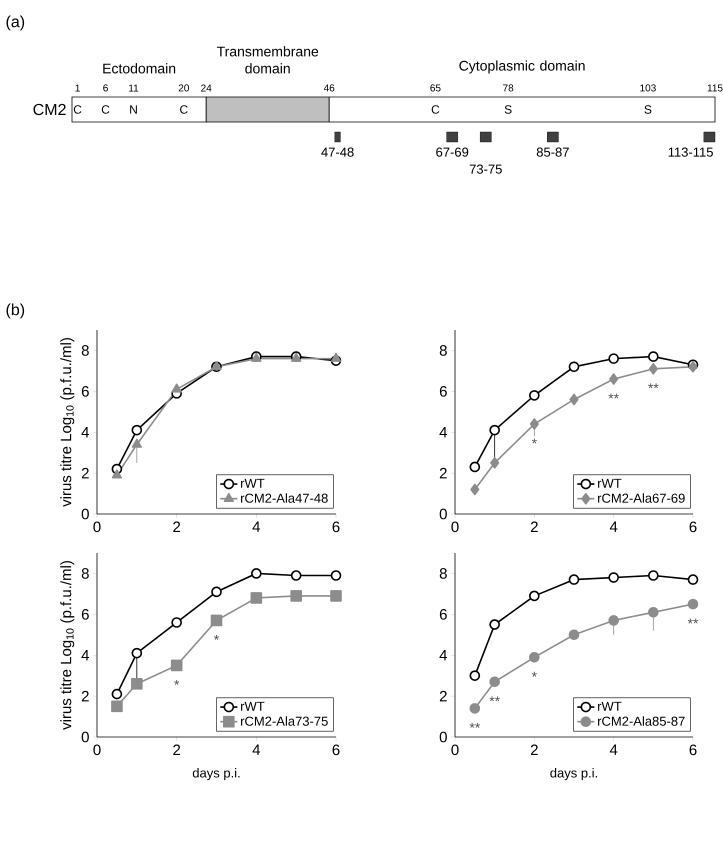 This screenshot has width=723, height=842. I want to click on y-tick-label: CM2, so click(50, 110).